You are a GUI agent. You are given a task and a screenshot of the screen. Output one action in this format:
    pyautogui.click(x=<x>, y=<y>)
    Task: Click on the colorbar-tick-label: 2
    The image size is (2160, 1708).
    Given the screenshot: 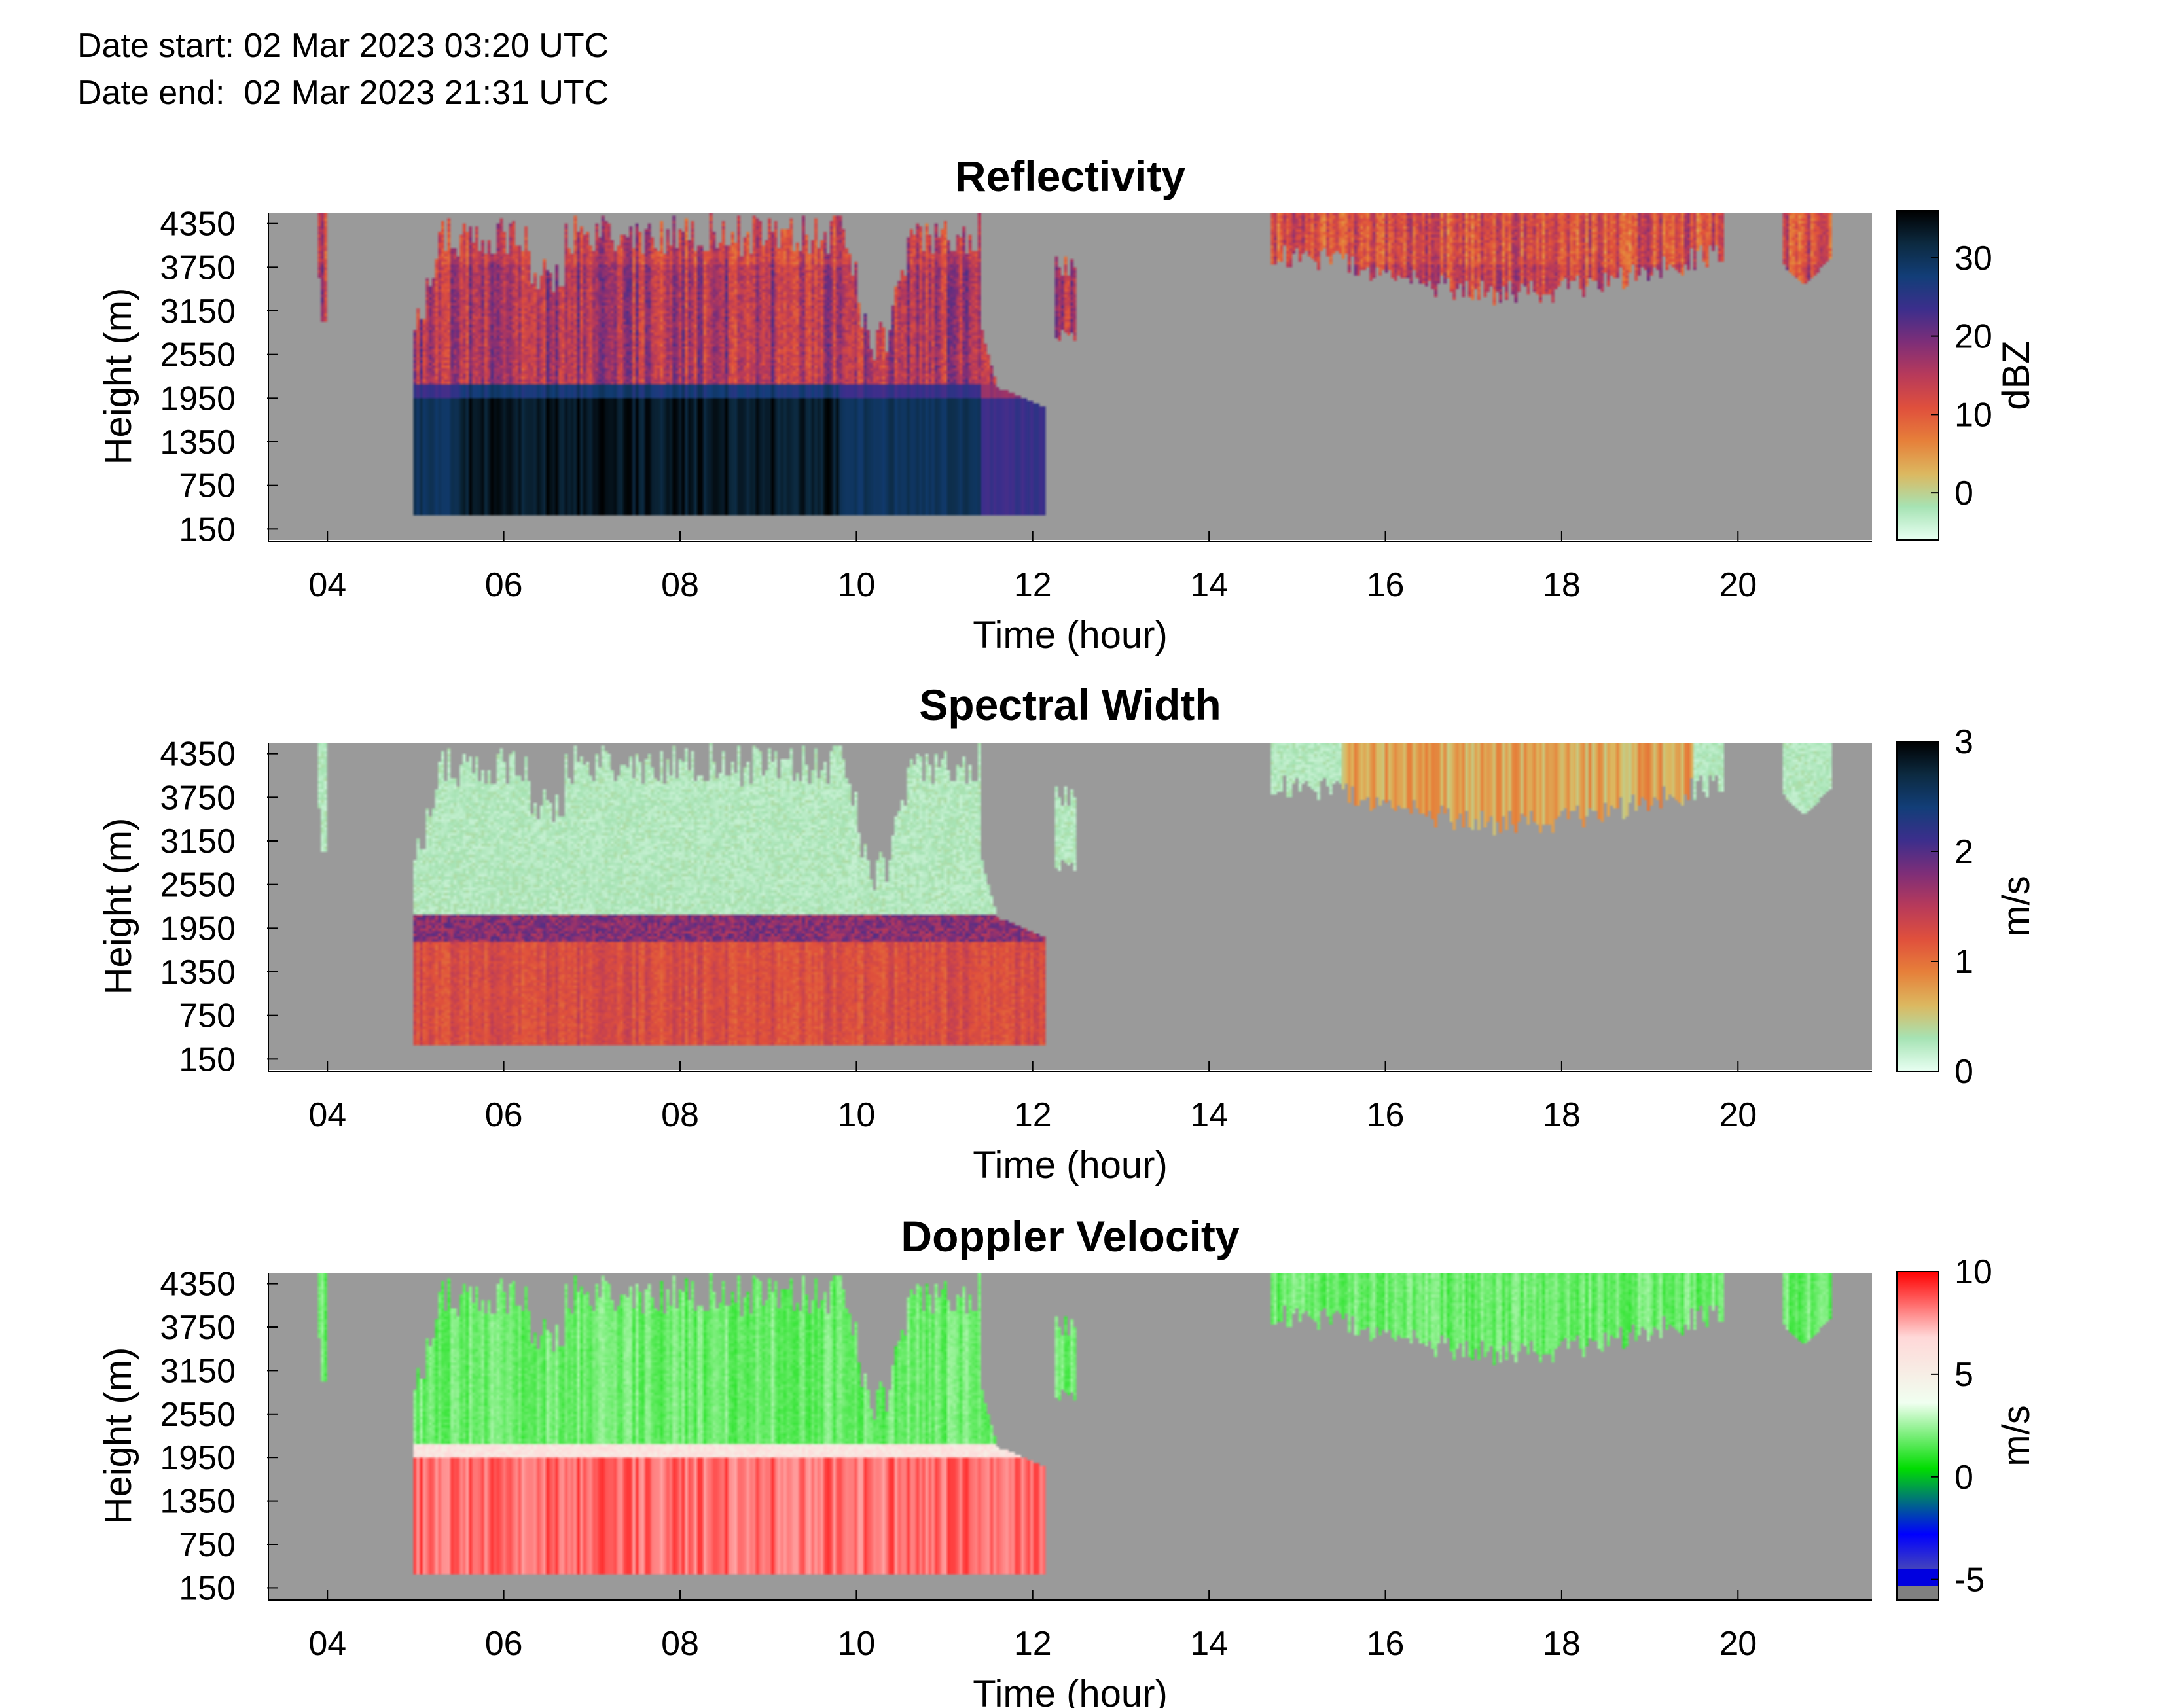 What is the action you would take?
    pyautogui.click(x=1963, y=852)
    